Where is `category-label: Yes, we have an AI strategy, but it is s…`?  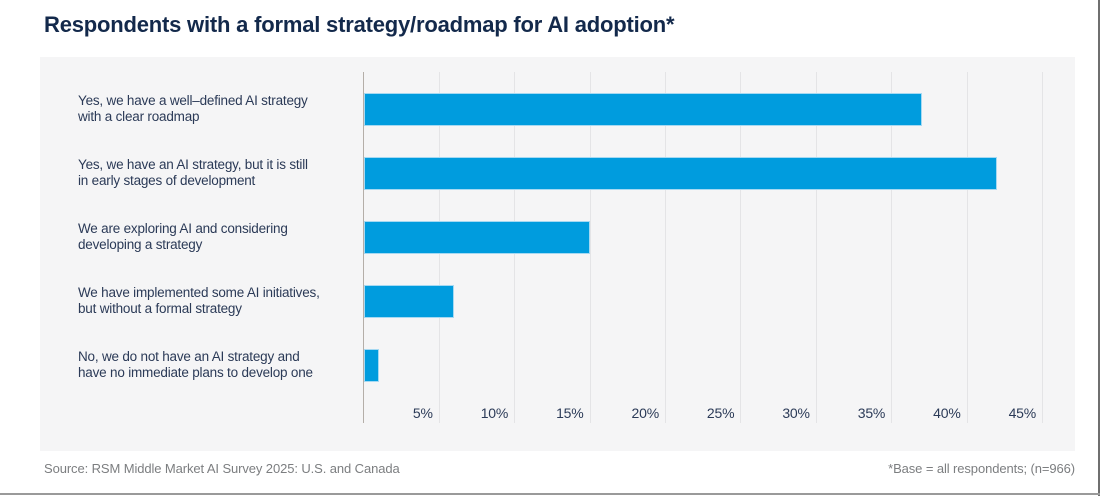
category-label: Yes, we have an AI strategy, but it is s… is located at coordinates (219, 173).